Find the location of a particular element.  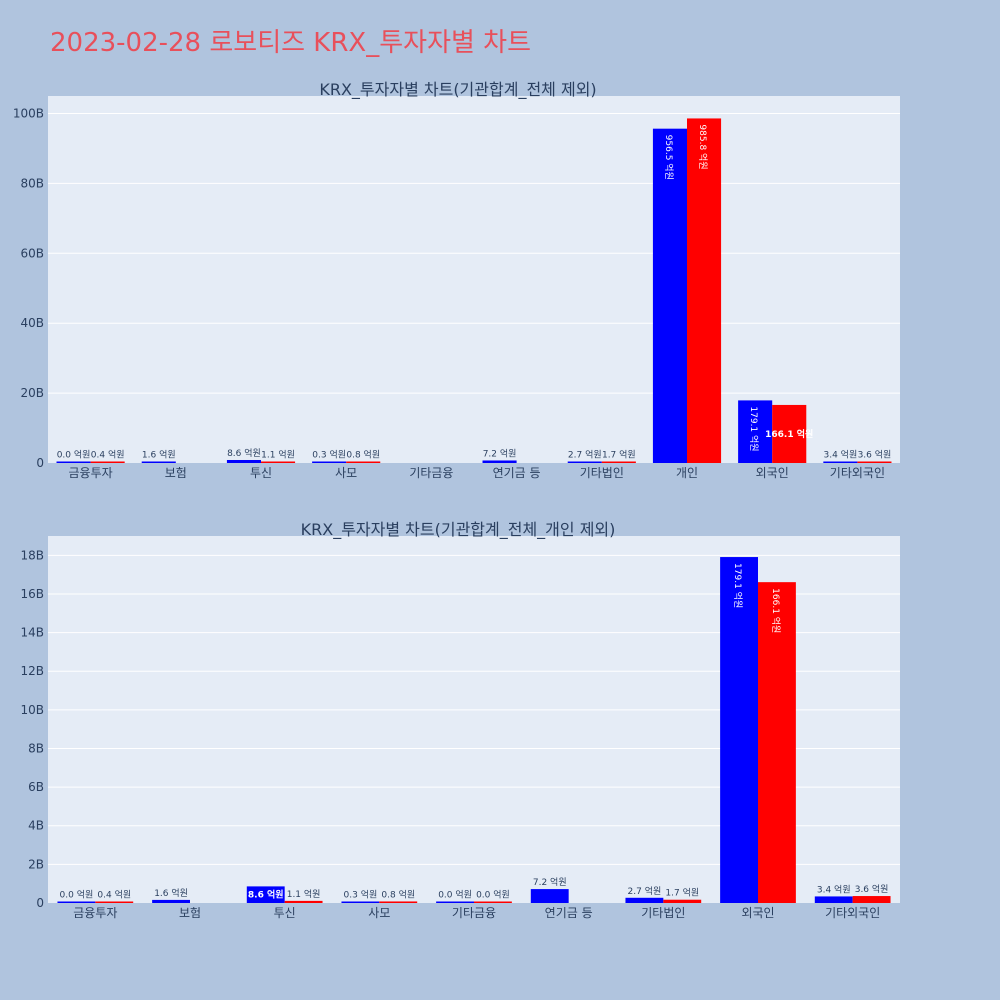

y-tick-label: 6B is located at coordinates (36, 787).